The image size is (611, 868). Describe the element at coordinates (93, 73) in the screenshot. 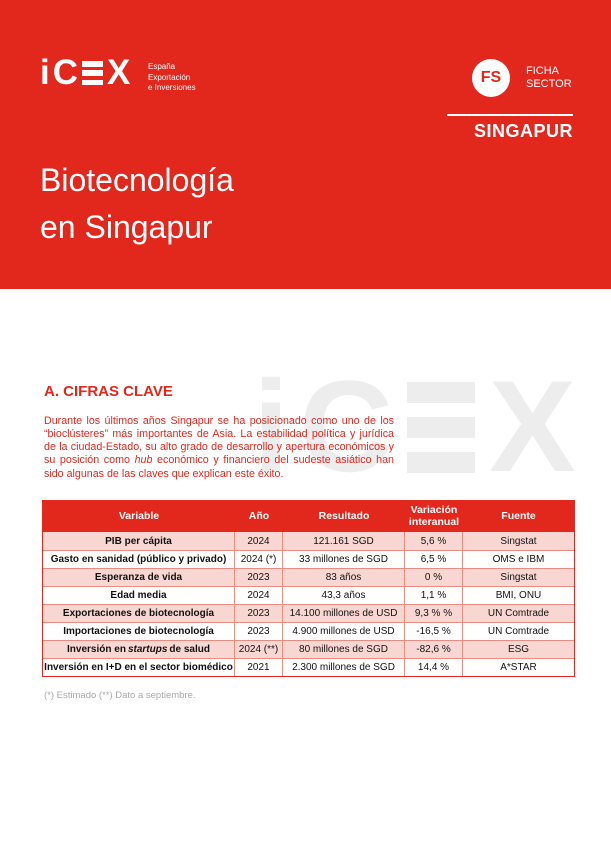

I see `logo-letter-e-bars-icon` at that location.